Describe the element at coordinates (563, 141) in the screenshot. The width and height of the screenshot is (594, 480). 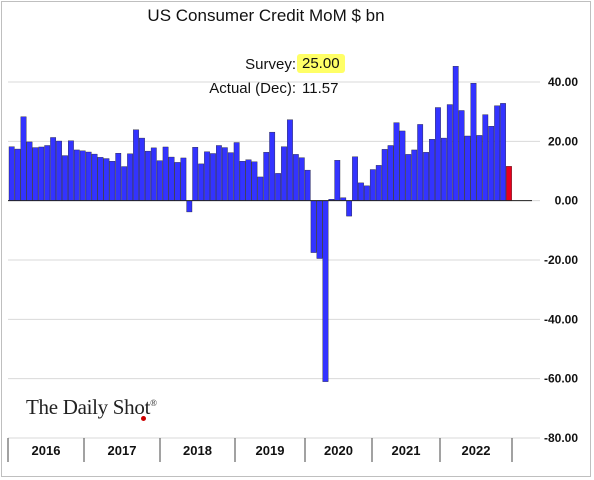
I see `y-tick-label: 20.00` at that location.